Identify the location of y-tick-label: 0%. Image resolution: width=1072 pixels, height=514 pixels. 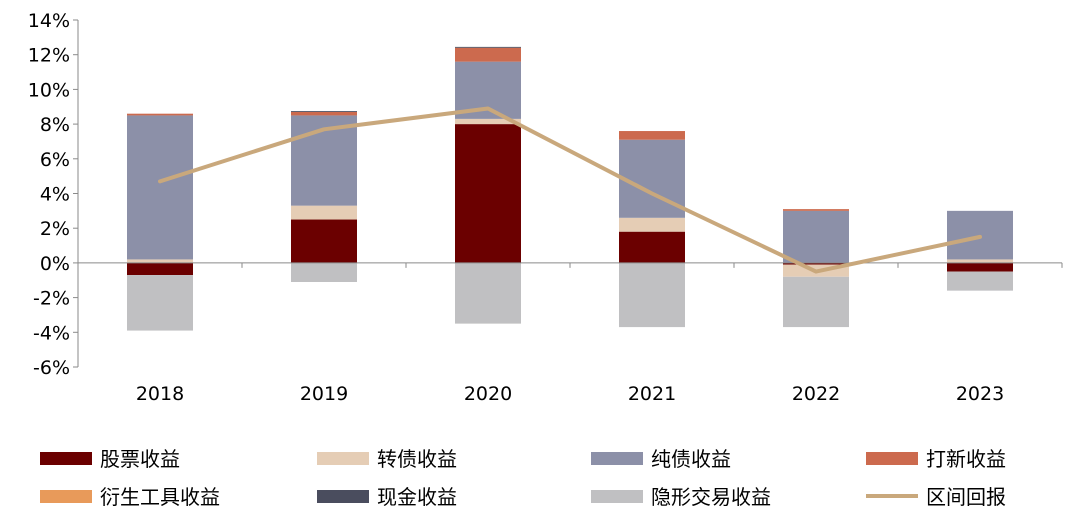
(55, 264).